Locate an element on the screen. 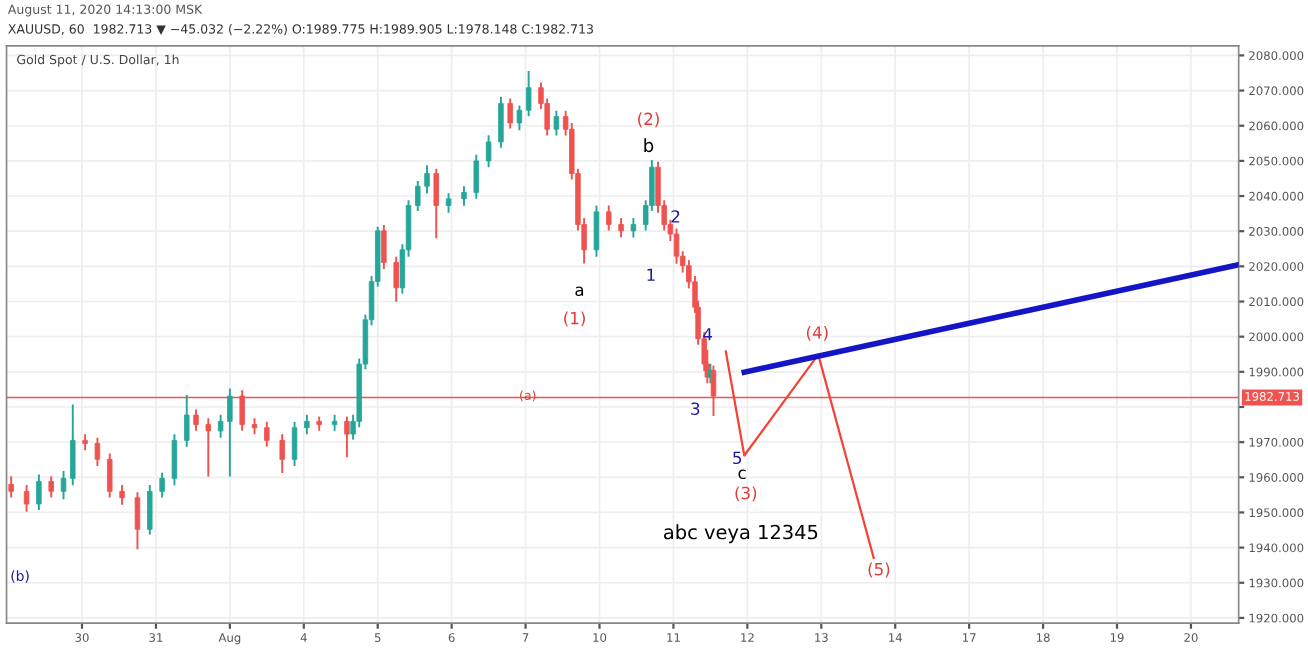 The width and height of the screenshot is (1308, 656). annotation: 2 is located at coordinates (675, 216).